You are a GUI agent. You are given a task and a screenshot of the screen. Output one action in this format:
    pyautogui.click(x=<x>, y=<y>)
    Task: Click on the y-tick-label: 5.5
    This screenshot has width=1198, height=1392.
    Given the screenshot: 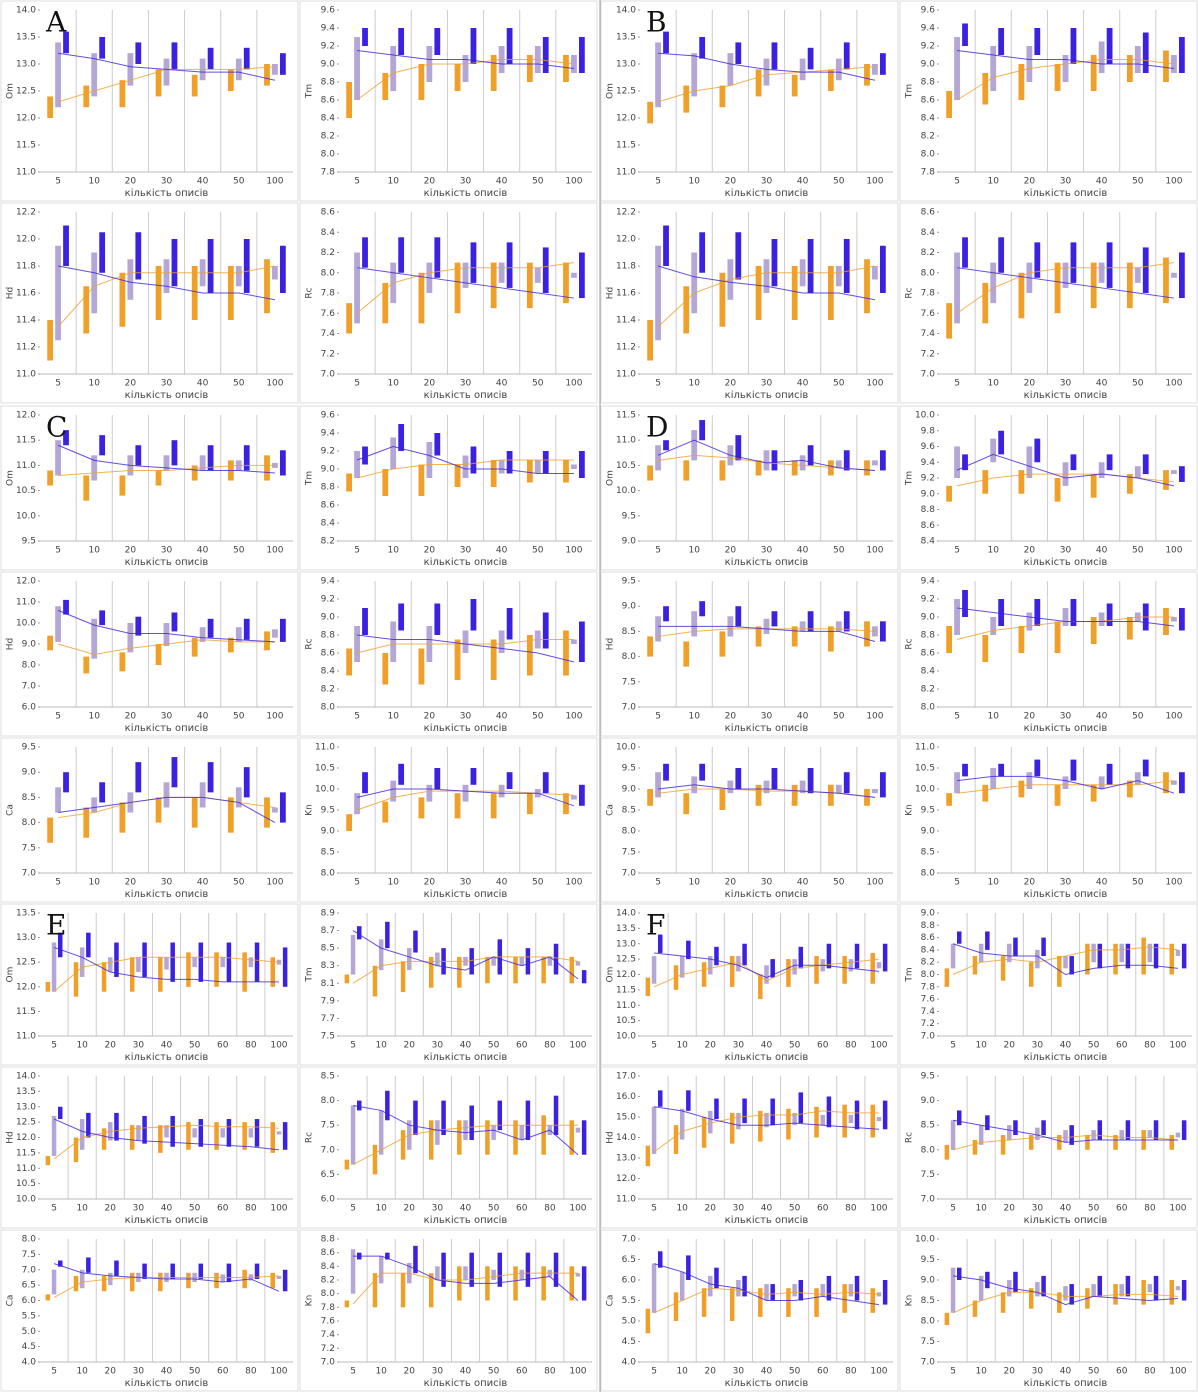 What is the action you would take?
    pyautogui.click(x=629, y=1301)
    